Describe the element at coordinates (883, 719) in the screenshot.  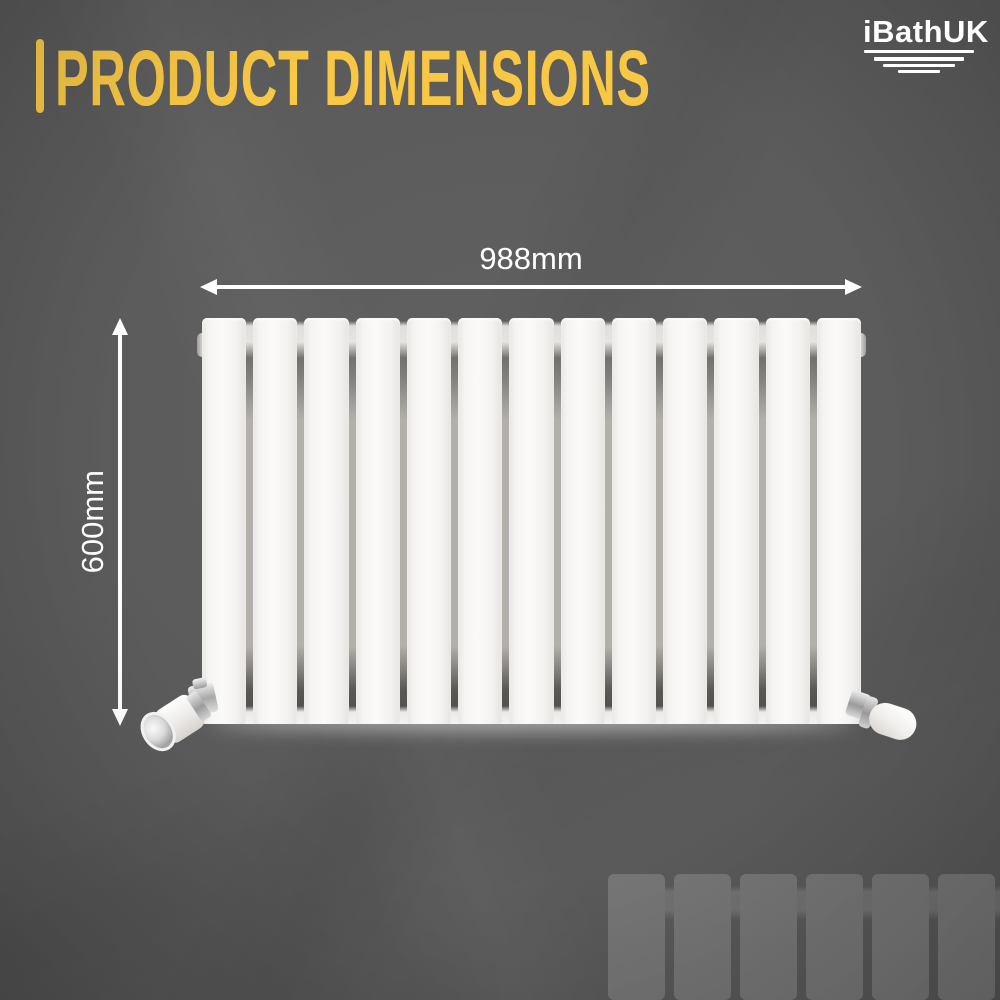
I see `right-valve` at that location.